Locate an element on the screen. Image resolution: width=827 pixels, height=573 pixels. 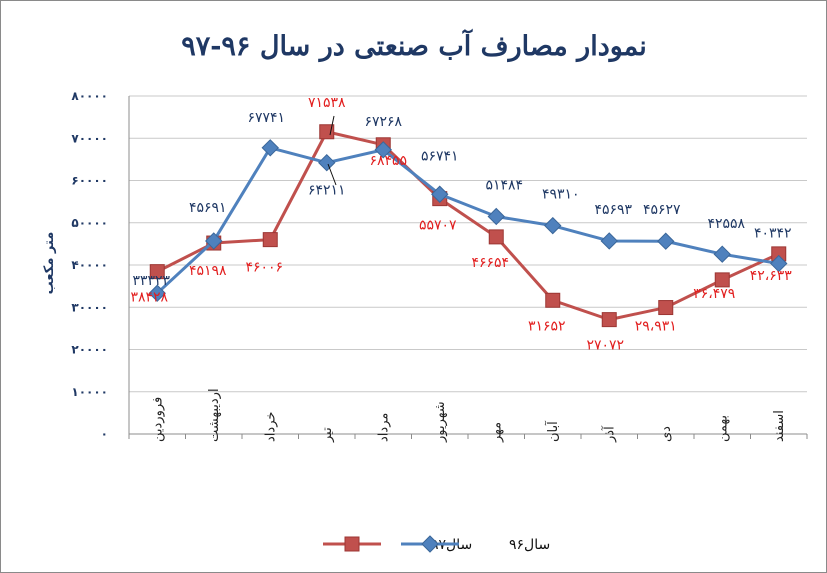
x-tick-label: شهریور is located at coordinates (440, 422).